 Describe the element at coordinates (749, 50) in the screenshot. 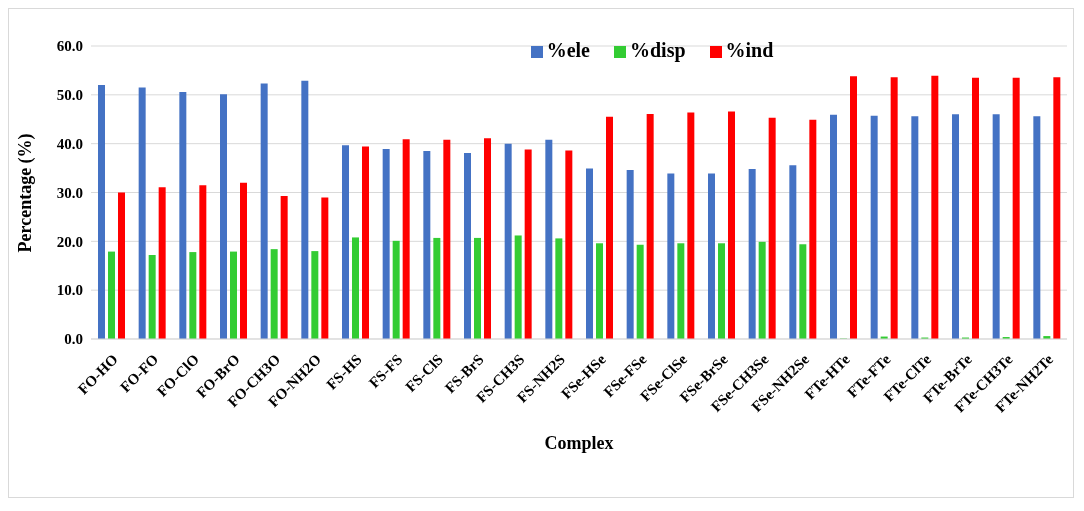

I see `legend-label: %ind` at that location.